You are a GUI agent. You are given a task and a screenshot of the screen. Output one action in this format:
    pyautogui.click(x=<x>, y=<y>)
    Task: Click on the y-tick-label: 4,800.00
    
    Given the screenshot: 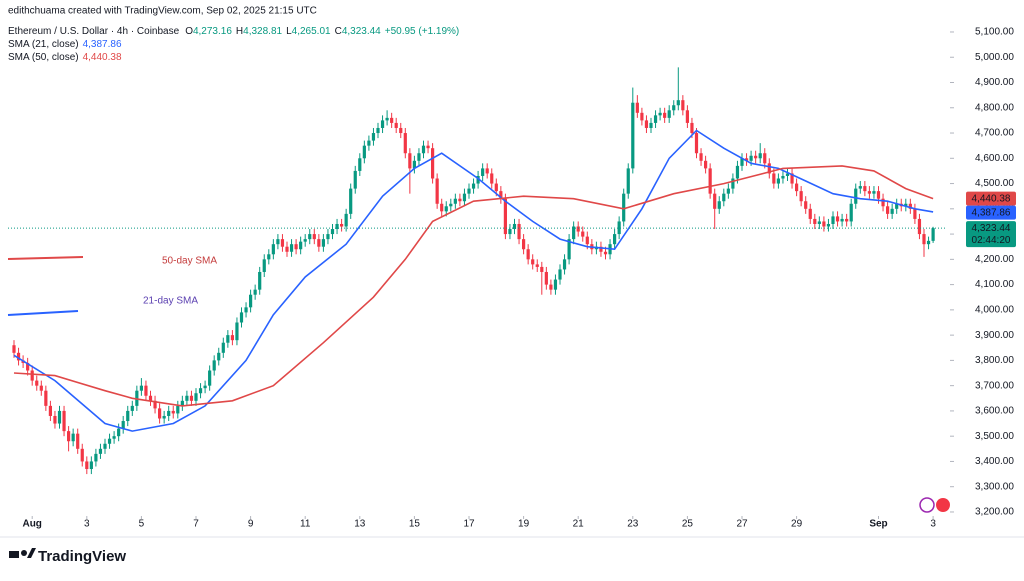 What is the action you would take?
    pyautogui.click(x=994, y=107)
    